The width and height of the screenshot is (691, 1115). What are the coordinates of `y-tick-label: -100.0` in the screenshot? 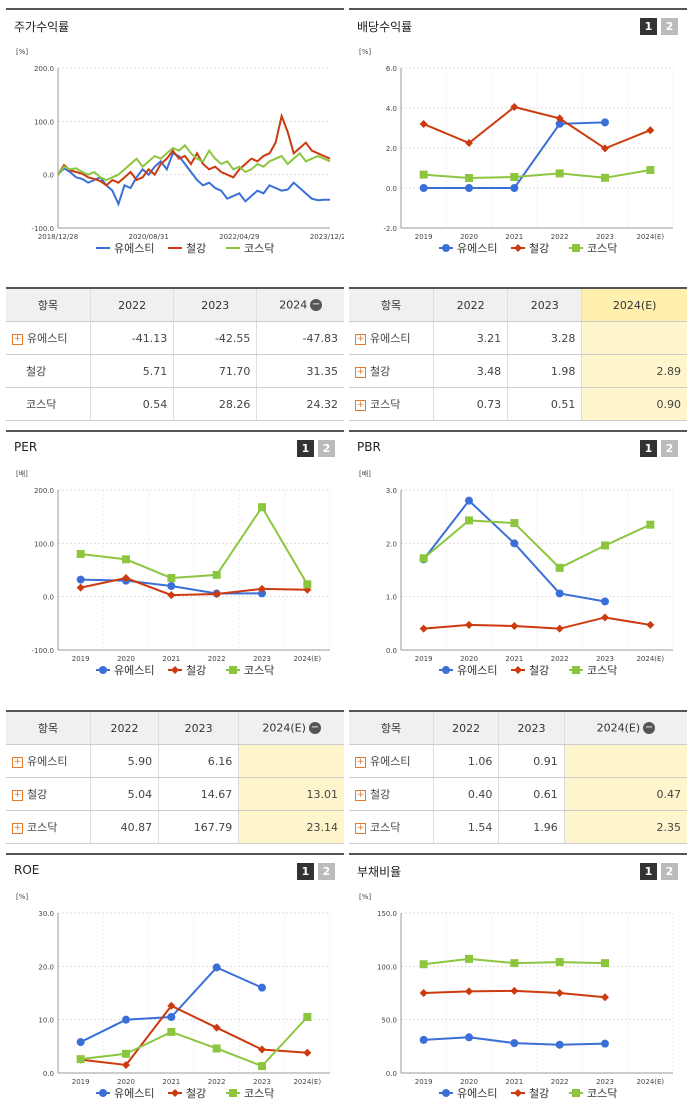 It's located at (42, 229).